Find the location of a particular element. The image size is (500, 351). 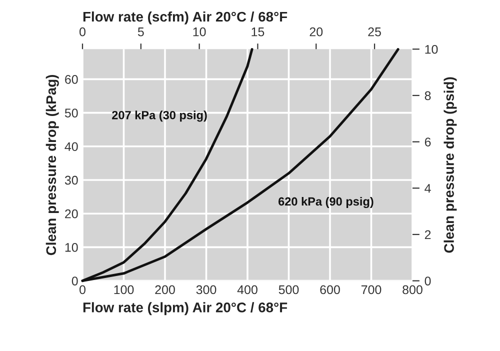

y2-tick-label: 8 is located at coordinates (427, 95).